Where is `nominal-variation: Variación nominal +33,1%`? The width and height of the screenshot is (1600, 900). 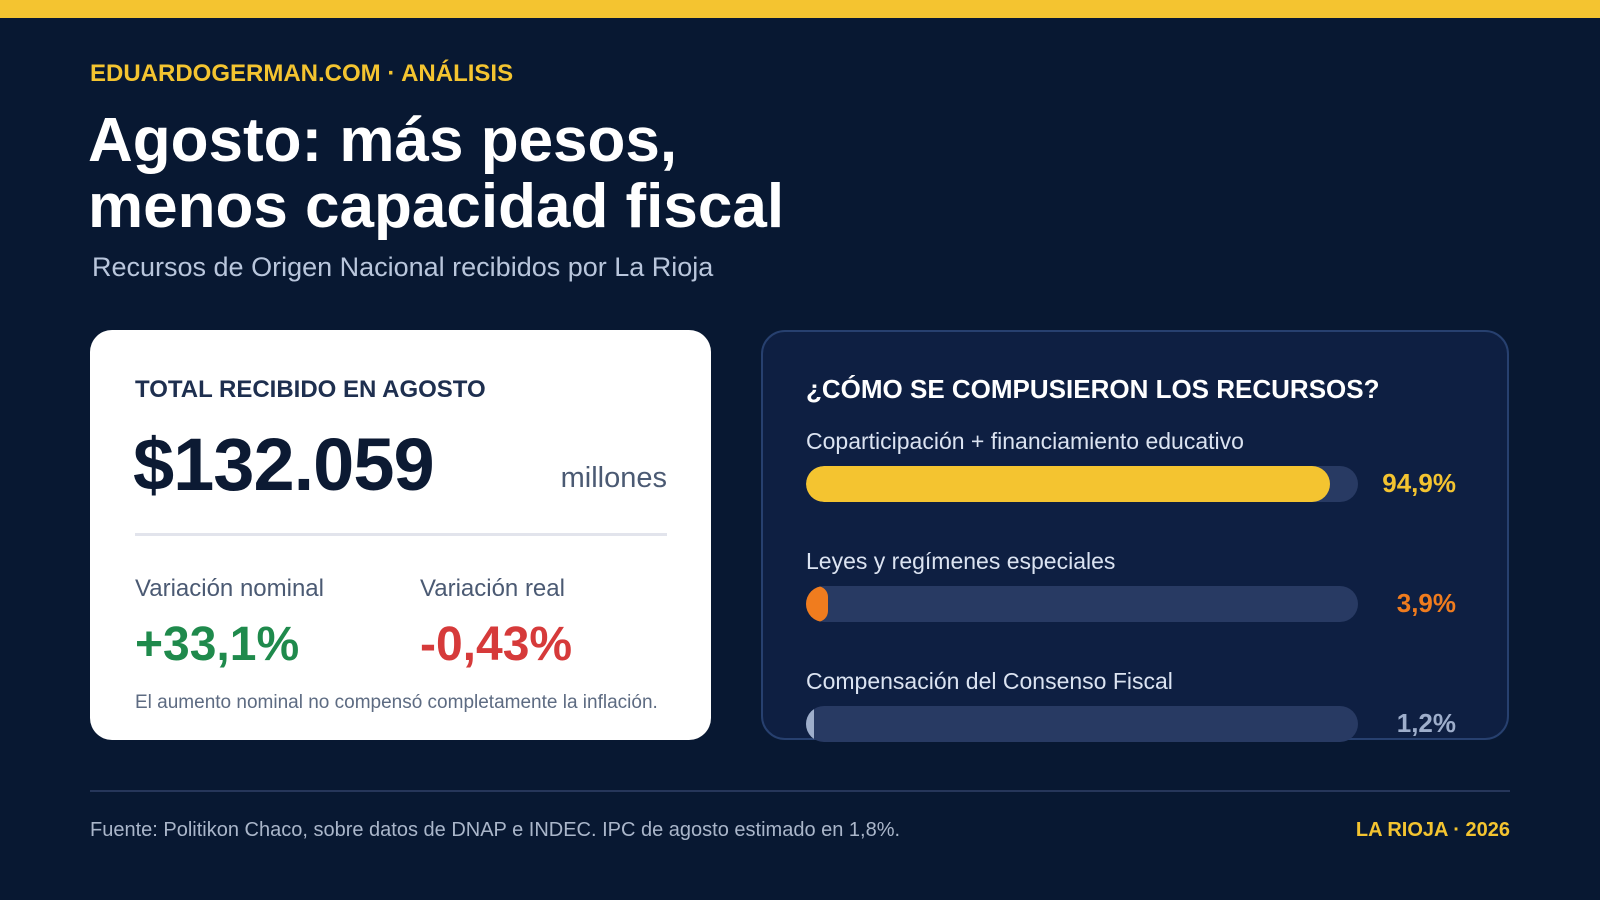
nominal-variation: Variación nominal +33,1% is located at coordinates (229, 623).